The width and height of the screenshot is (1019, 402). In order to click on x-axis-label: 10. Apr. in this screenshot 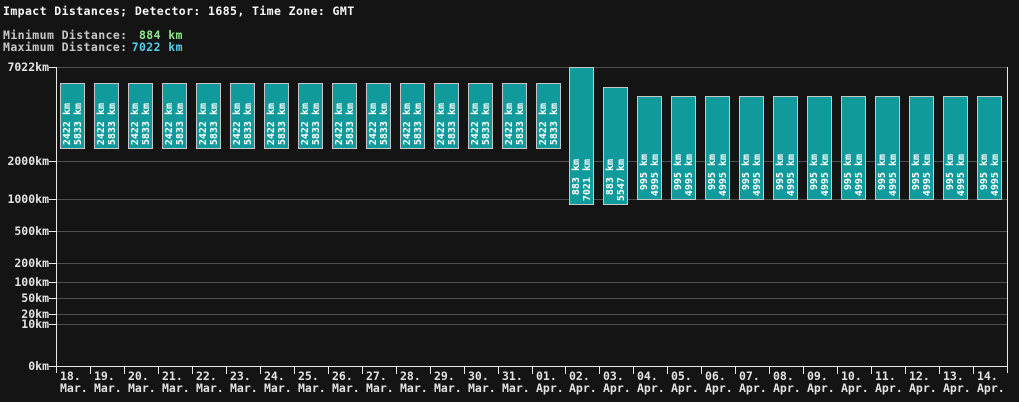, I will do `click(855, 382)`.